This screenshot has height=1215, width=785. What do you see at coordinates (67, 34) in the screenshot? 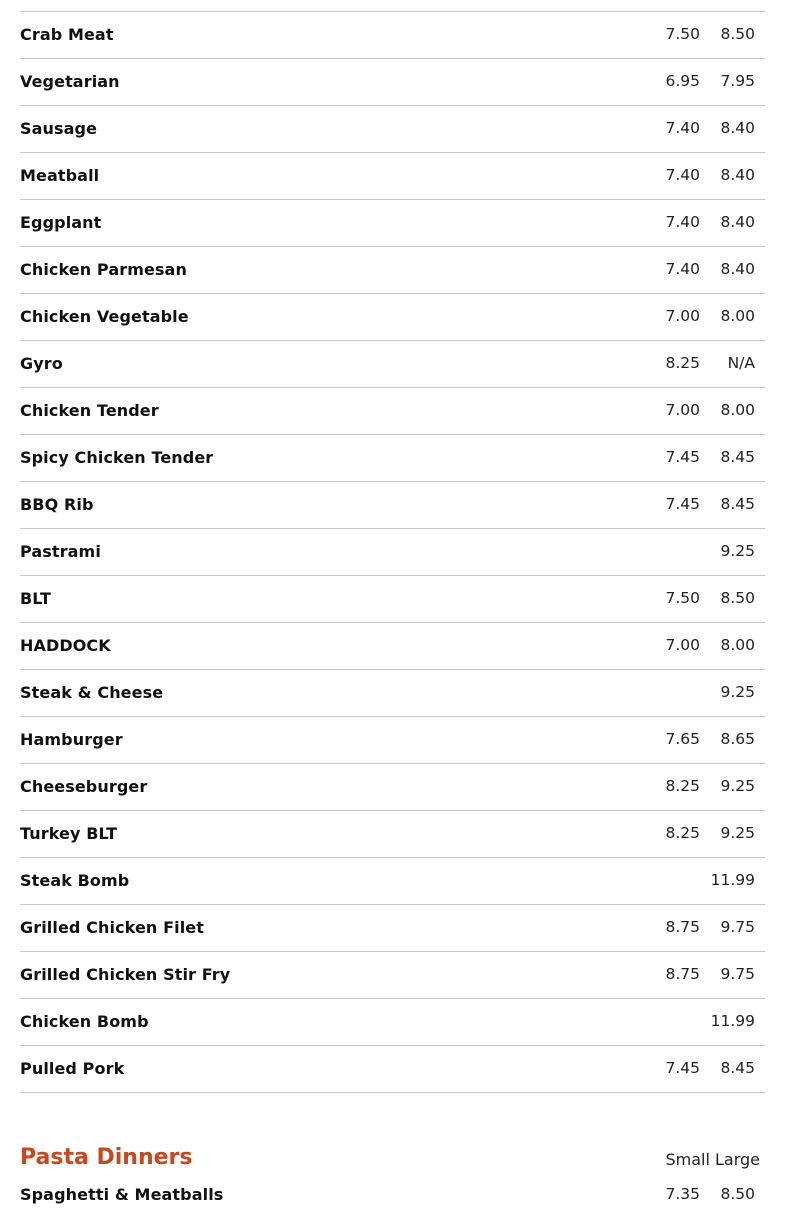
I see `item-name: Crab Meat` at bounding box center [67, 34].